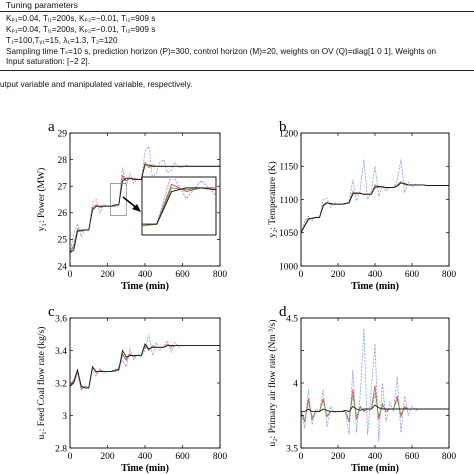 The image size is (474, 474). I want to click on inset-series-group, so click(179, 202).